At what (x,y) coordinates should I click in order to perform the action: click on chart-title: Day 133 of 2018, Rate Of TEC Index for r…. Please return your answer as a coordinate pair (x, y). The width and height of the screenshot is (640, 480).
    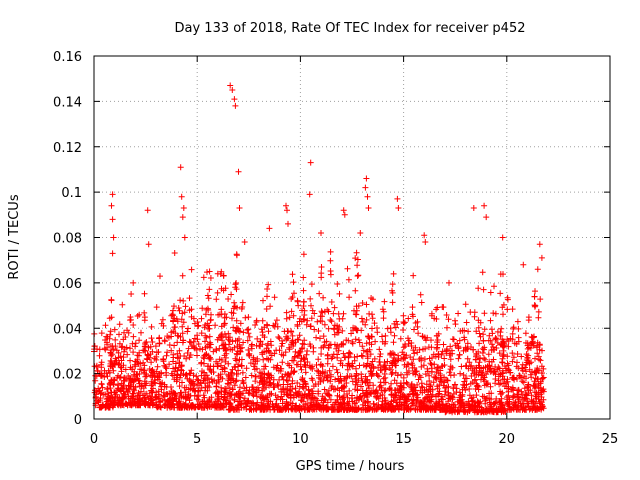
    Looking at the image, I should click on (350, 28).